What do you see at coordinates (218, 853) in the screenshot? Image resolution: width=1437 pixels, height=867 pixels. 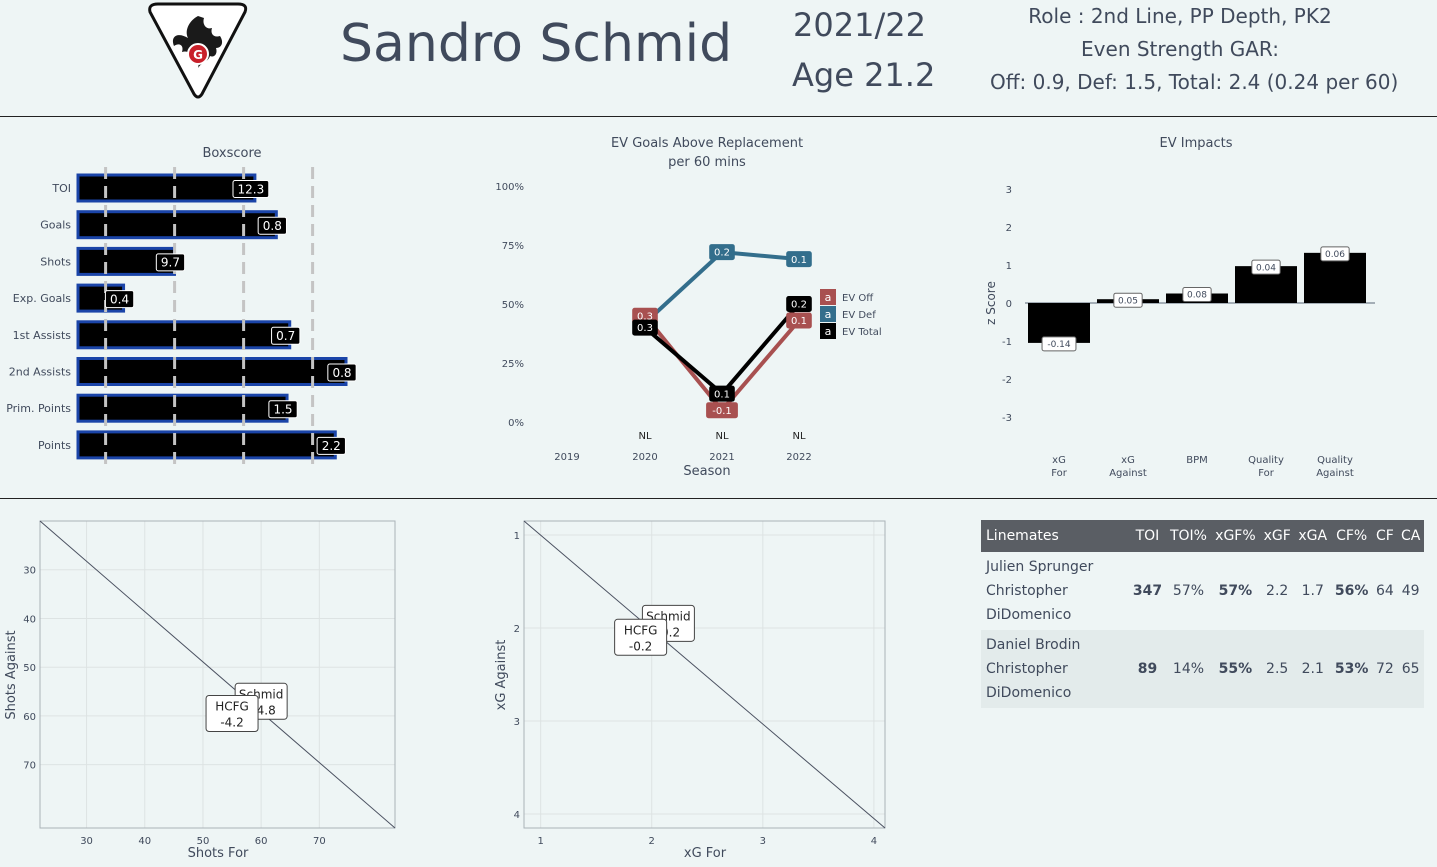 I see `shots-xlabel: Shots For` at bounding box center [218, 853].